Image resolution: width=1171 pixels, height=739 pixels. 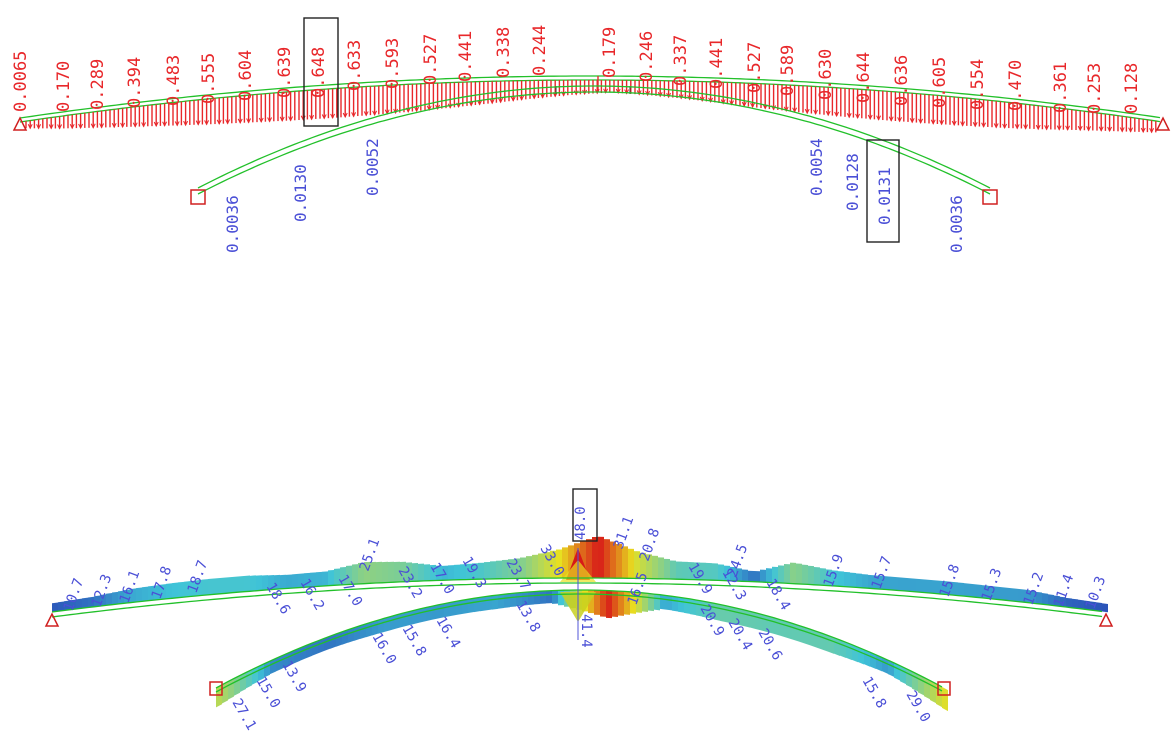 What do you see at coordinates (300, 193) in the screenshot?
I see `arch-value-label: 0.0130` at bounding box center [300, 193].